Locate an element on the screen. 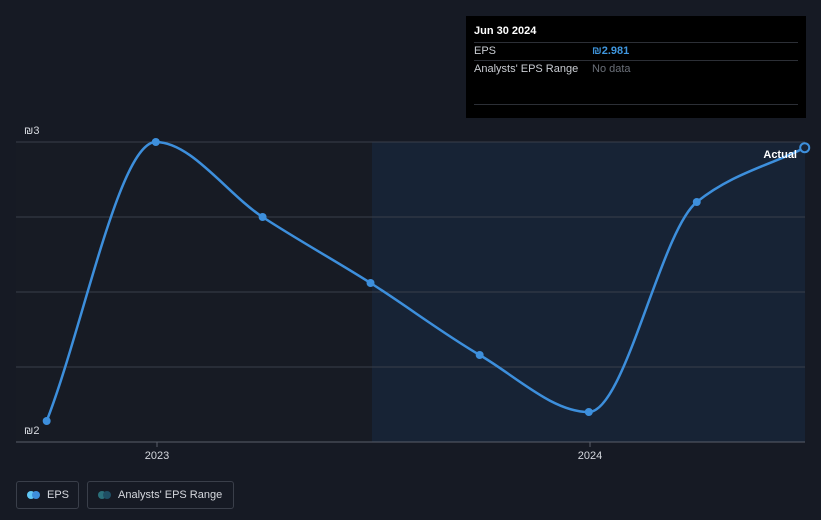 The height and width of the screenshot is (520, 821). tooltip-range-row: Analysts' EPS Range No data is located at coordinates (636, 69).